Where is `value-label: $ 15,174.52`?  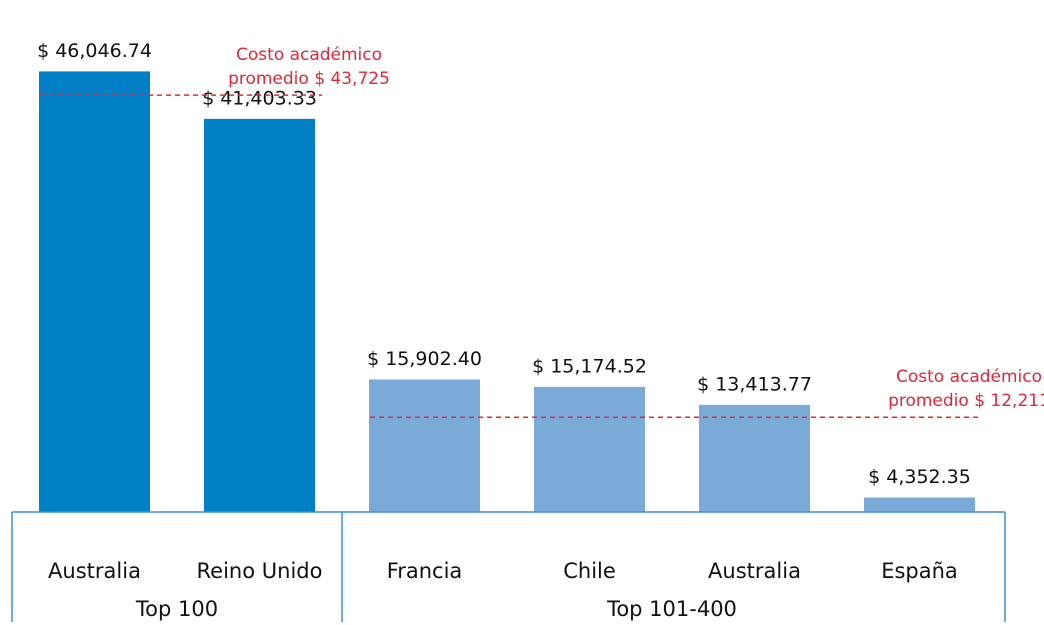
value-label: $ 15,174.52 is located at coordinates (589, 366).